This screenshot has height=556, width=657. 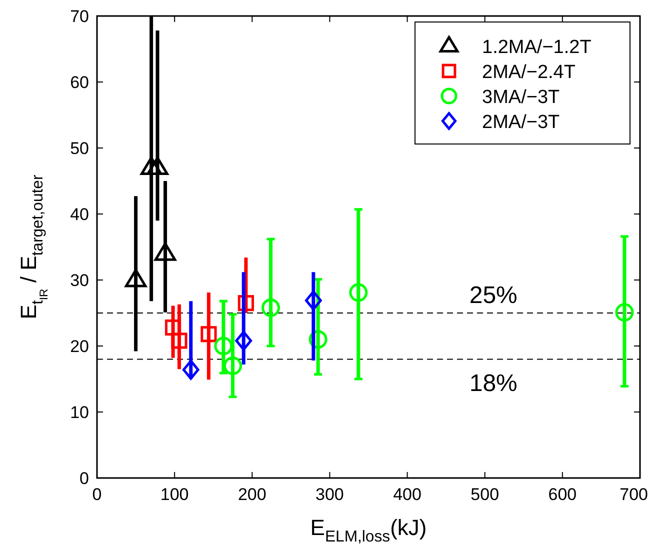 What do you see at coordinates (79, 346) in the screenshot?
I see `y-tick-label: 20` at bounding box center [79, 346].